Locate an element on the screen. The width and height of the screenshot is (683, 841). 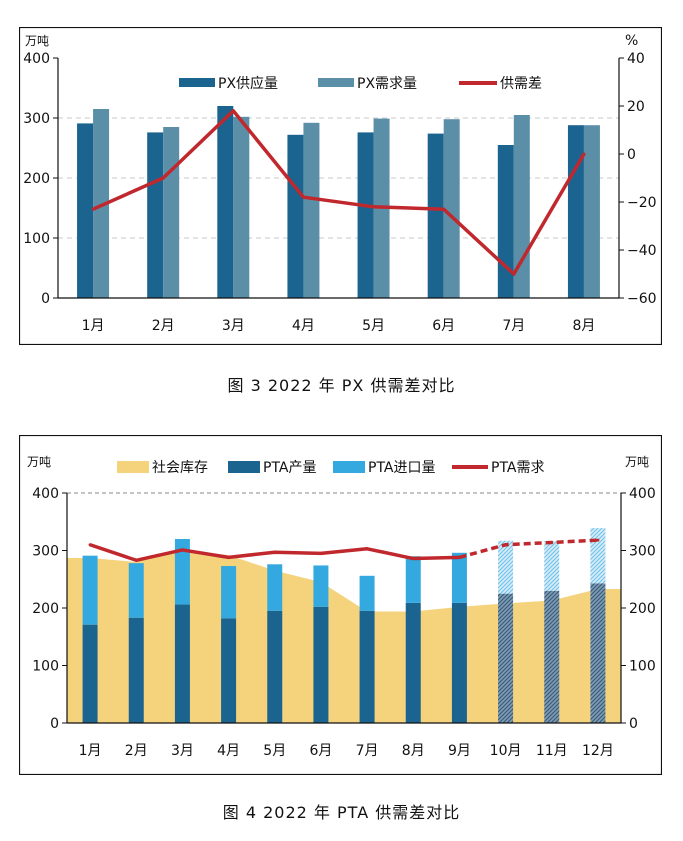
legend-swatch-production is located at coordinates (244, 467).